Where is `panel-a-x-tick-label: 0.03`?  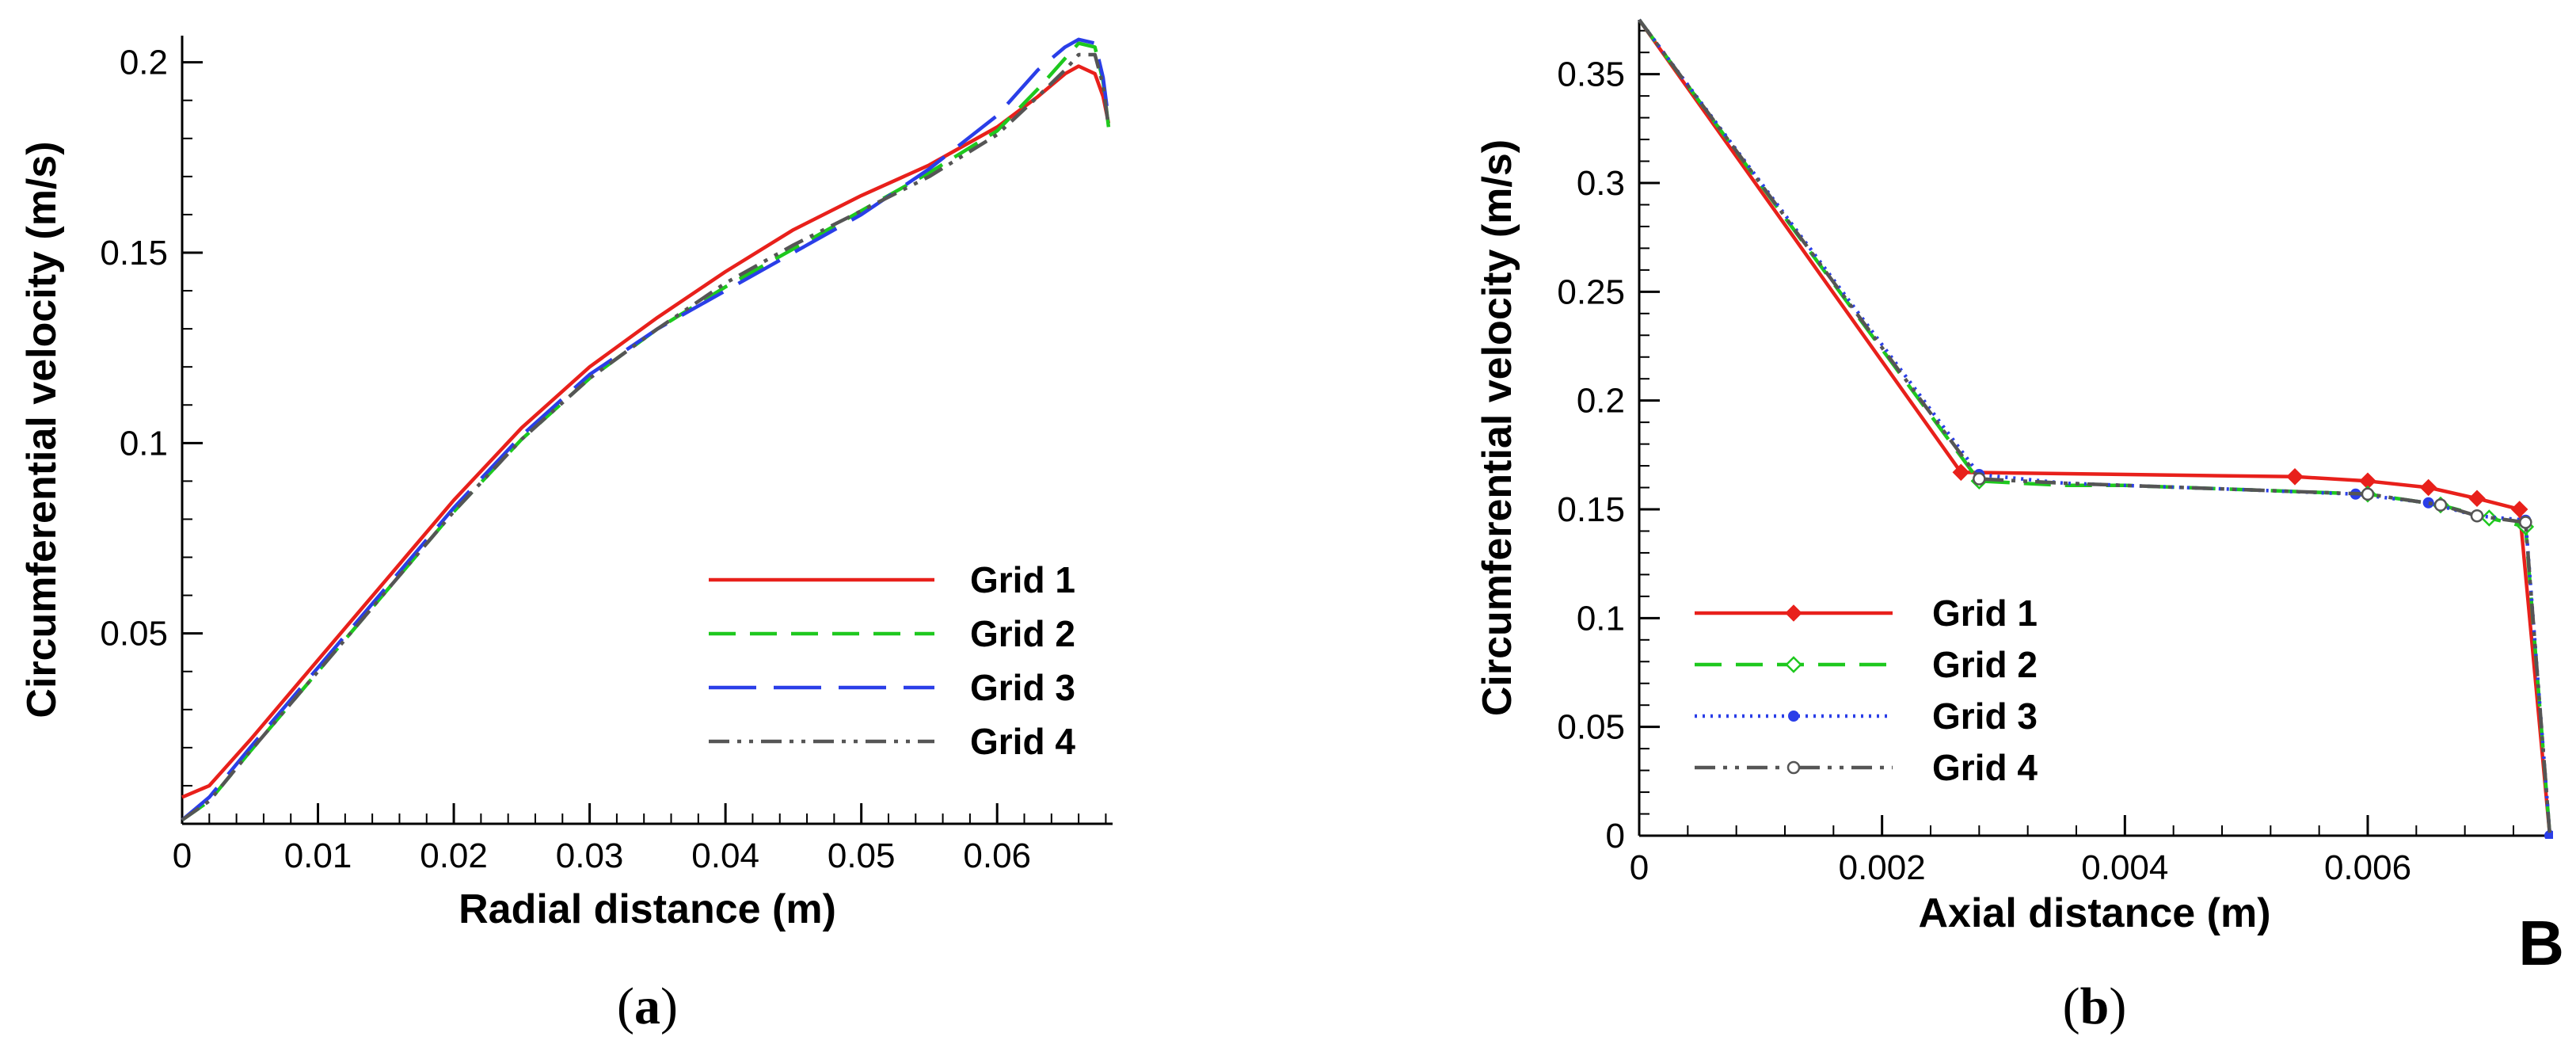 panel-a-x-tick-label: 0.03 is located at coordinates (590, 855).